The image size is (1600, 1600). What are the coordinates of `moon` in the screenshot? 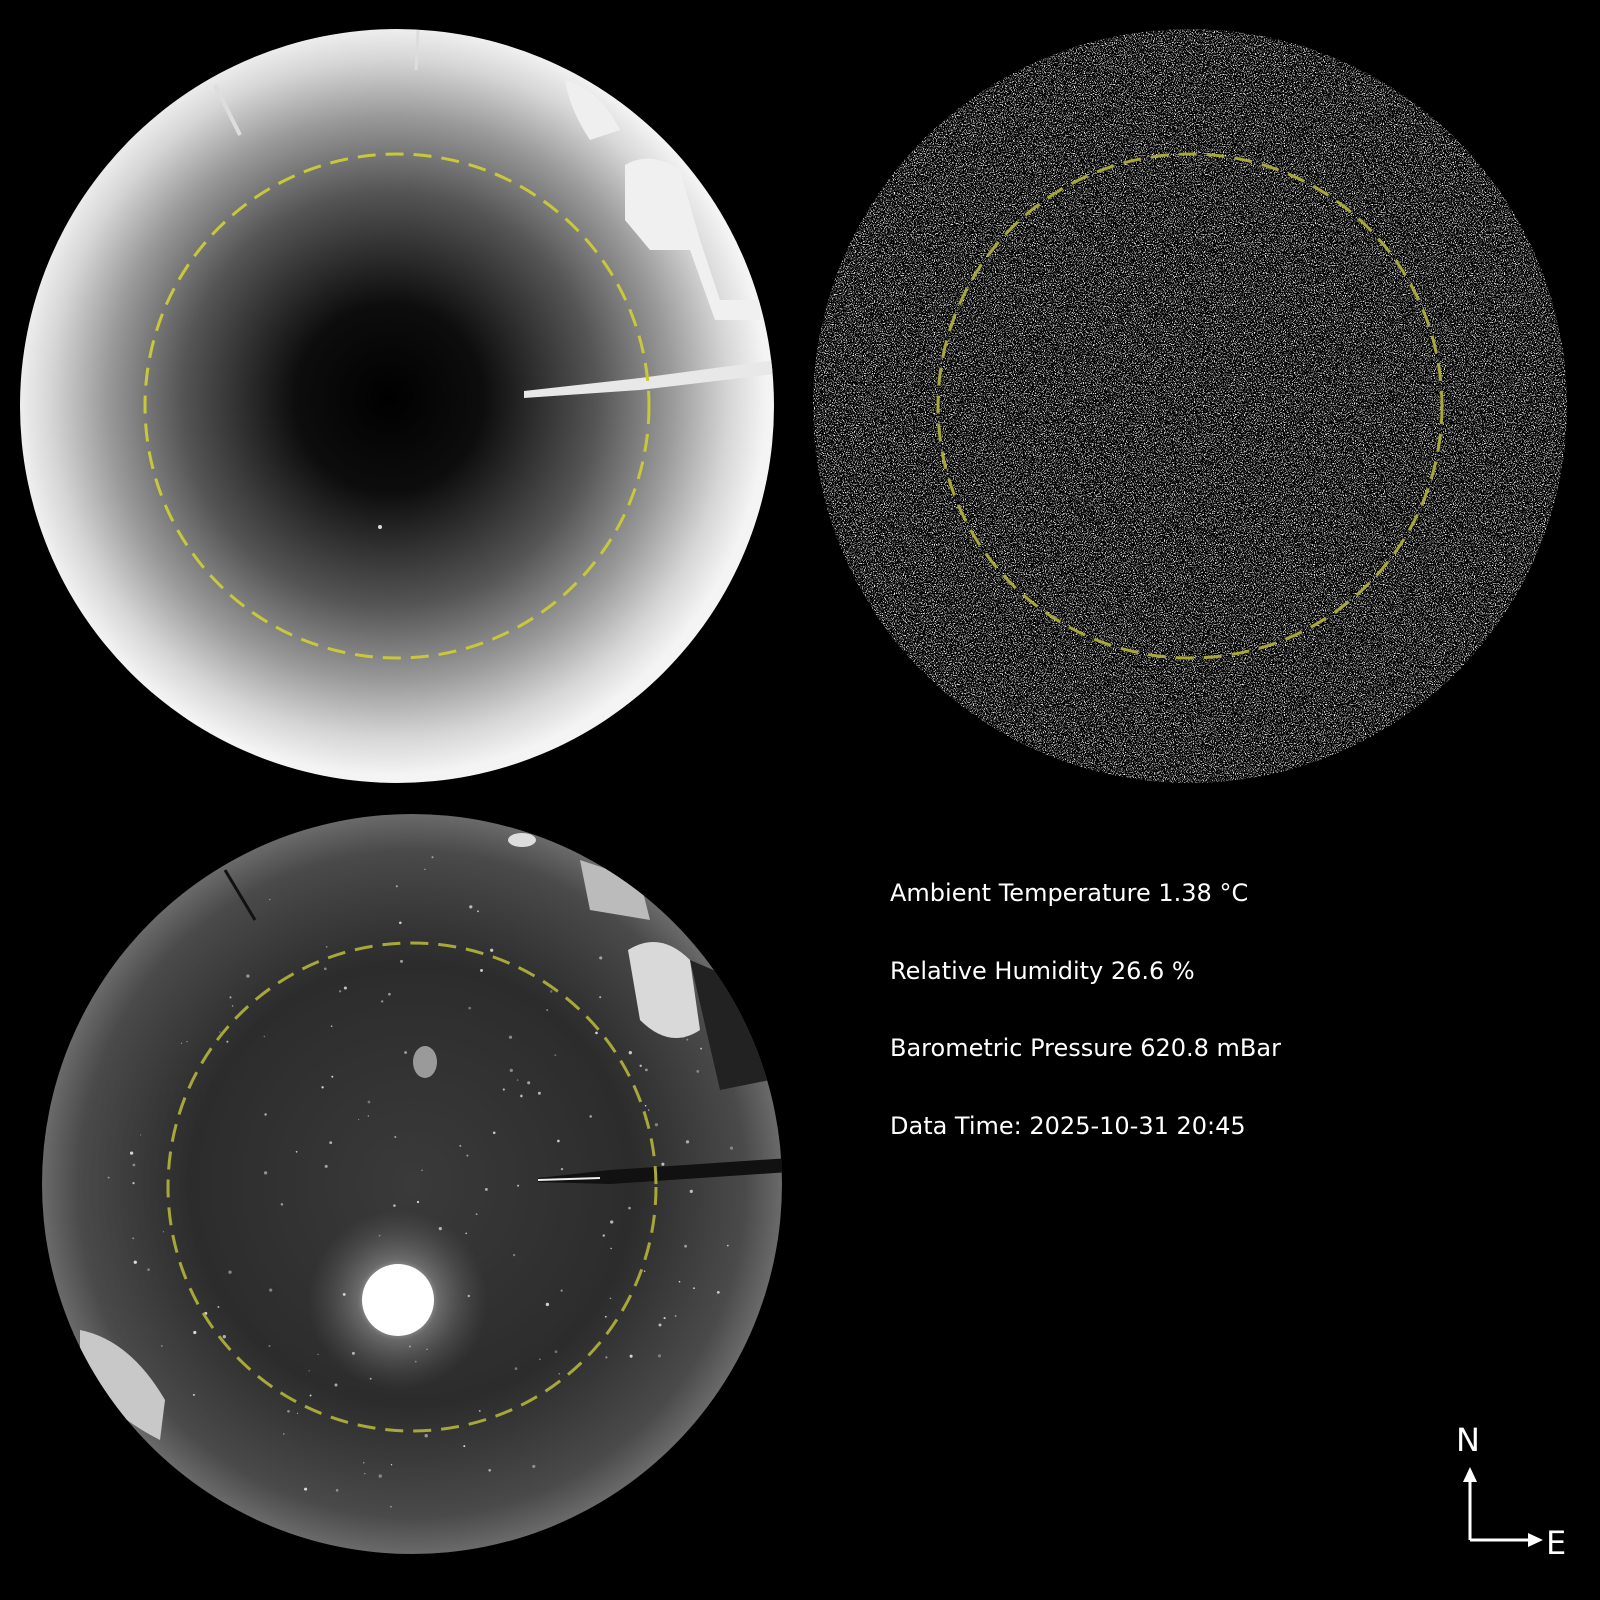 It's located at (398, 1300).